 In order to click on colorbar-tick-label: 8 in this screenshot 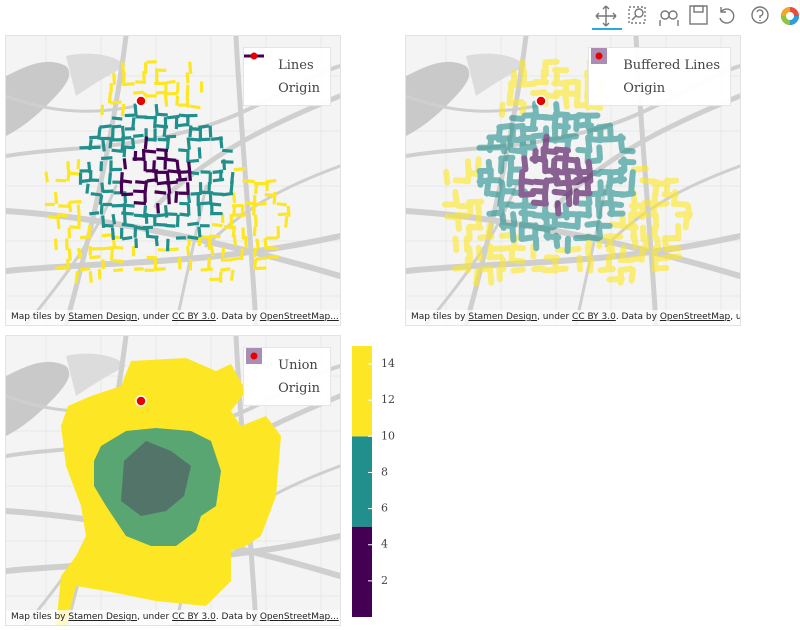, I will do `click(384, 471)`.